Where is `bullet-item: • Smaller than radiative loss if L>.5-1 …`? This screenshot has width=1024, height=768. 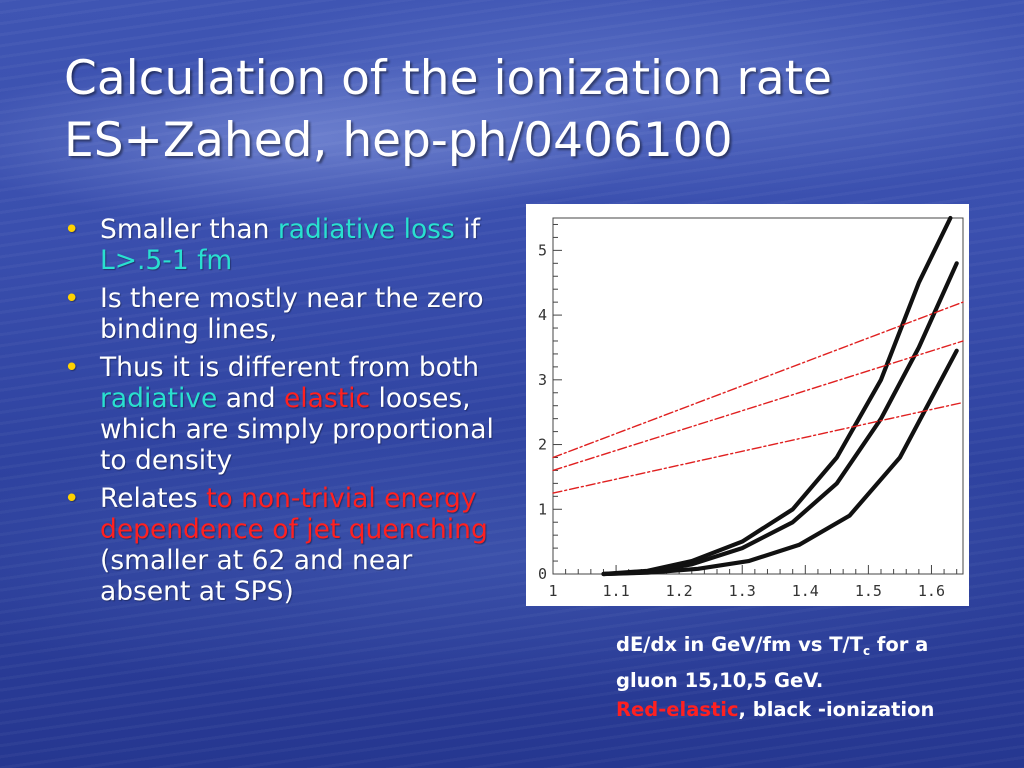 bullet-item: • Smaller than radiative loss if L>.5-1 … is located at coordinates (282, 245).